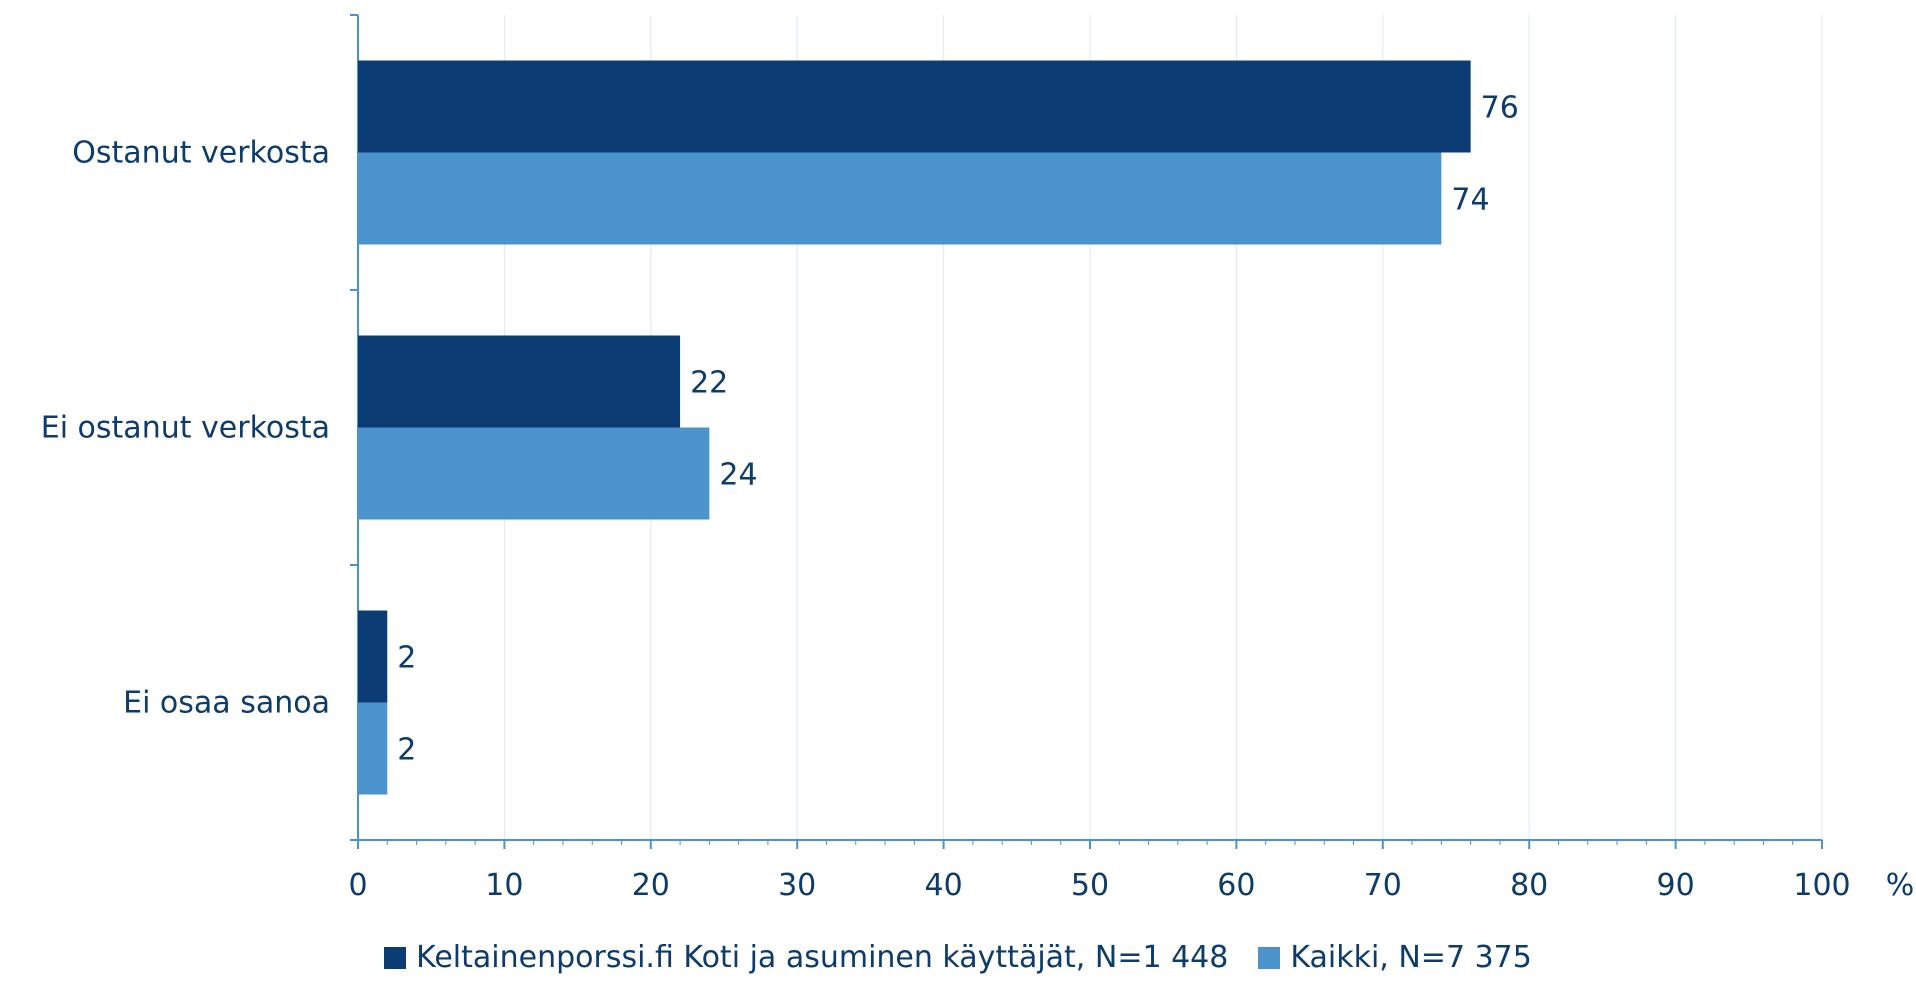 The width and height of the screenshot is (1916, 981). I want to click on x-unit-label: %, so click(1900, 885).